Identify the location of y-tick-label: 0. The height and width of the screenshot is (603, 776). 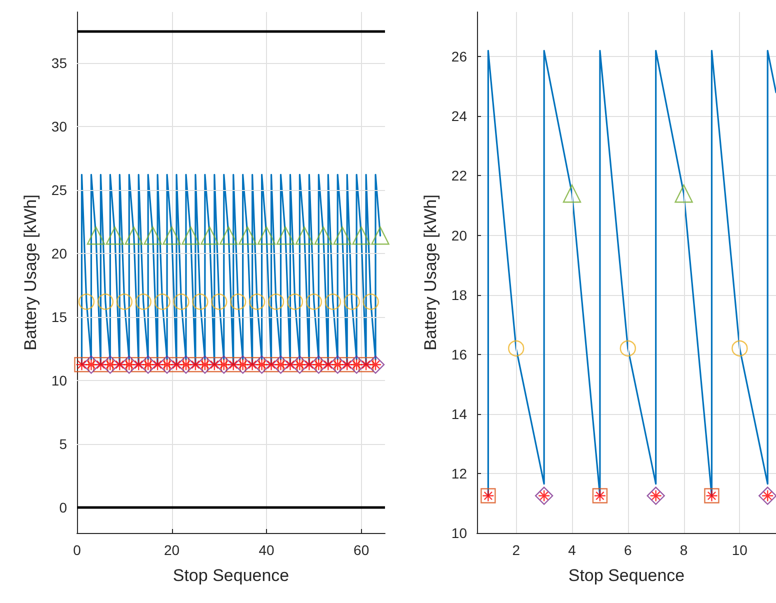
(63, 508).